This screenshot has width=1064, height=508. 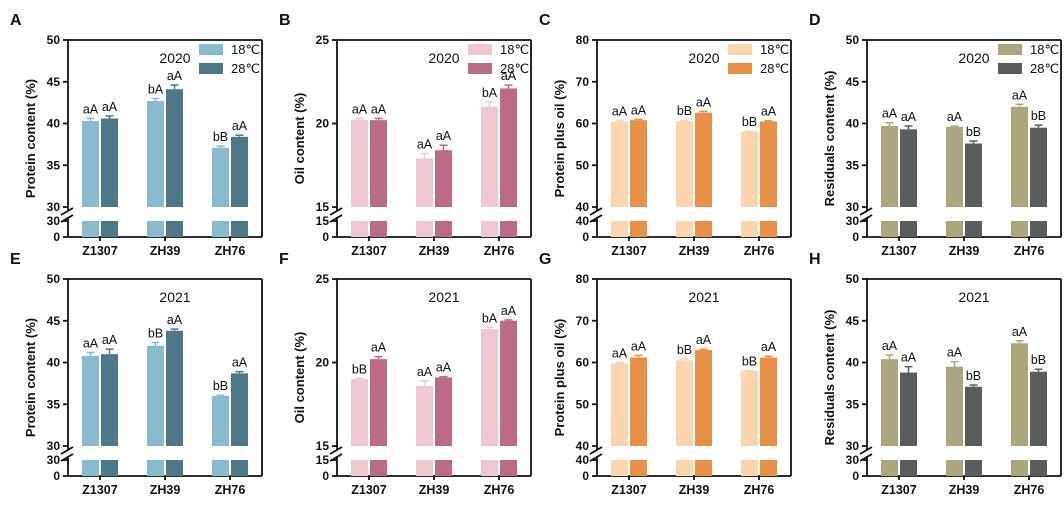 I want to click on bar-18℃-ZH76: bB, so click(x=749, y=415).